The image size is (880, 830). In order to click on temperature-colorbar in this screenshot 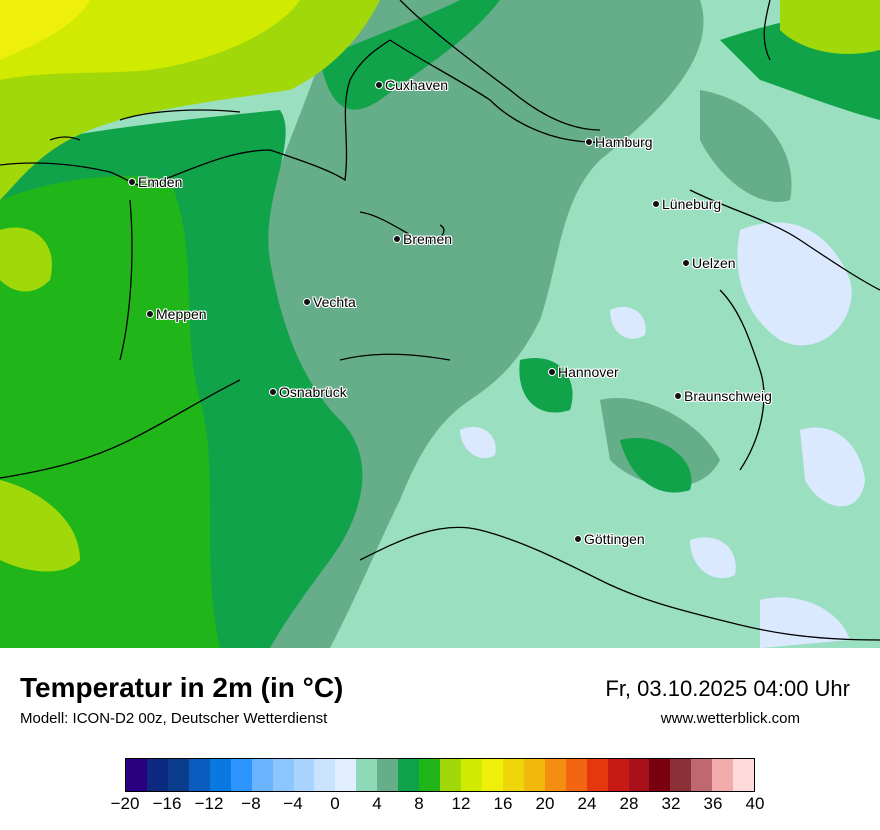, I will do `click(440, 775)`.